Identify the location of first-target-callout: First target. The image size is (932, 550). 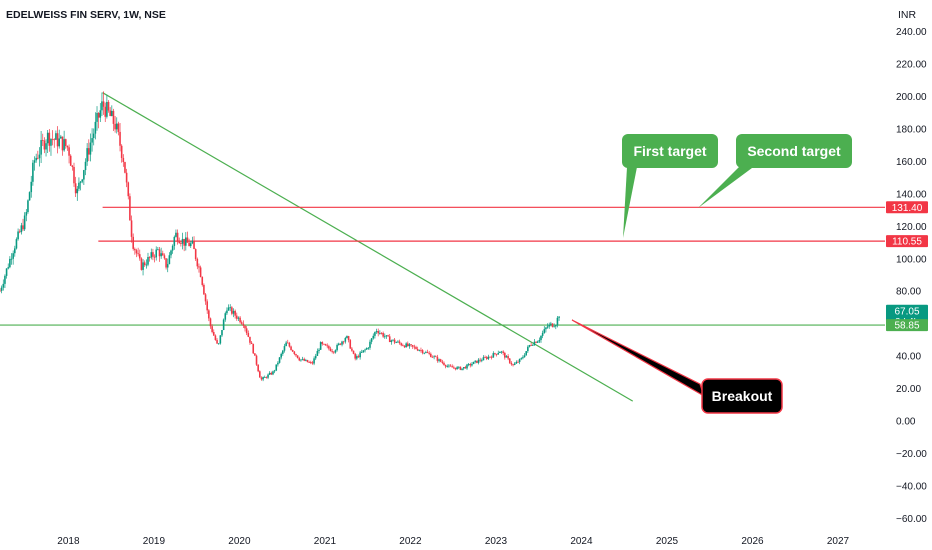
(670, 186).